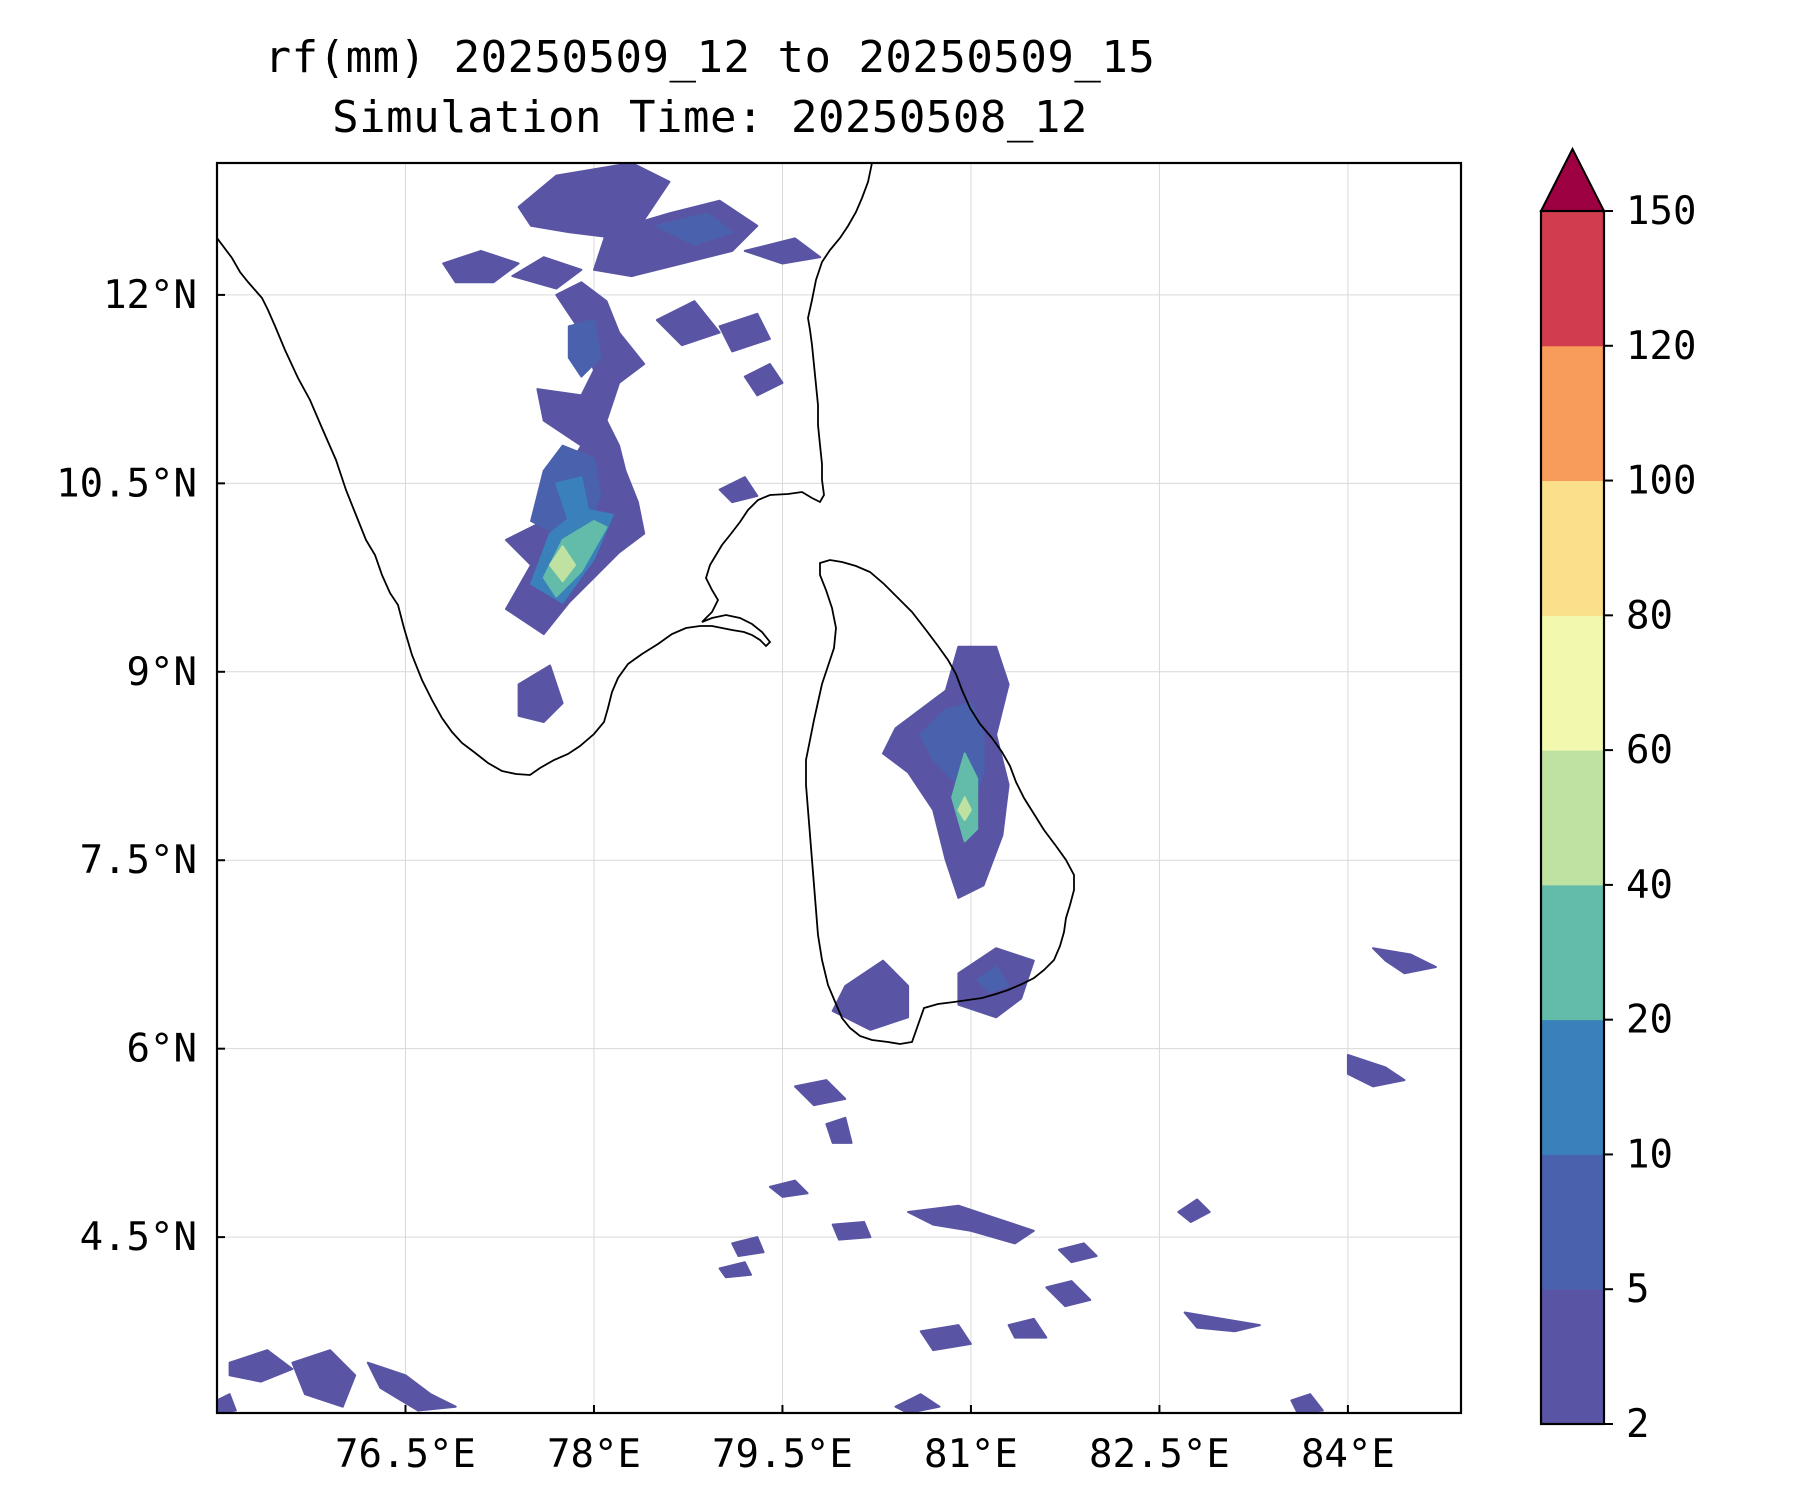 The image size is (1800, 1500). What do you see at coordinates (940, 802) in the screenshot?
I see `coastline-sri-lanka` at bounding box center [940, 802].